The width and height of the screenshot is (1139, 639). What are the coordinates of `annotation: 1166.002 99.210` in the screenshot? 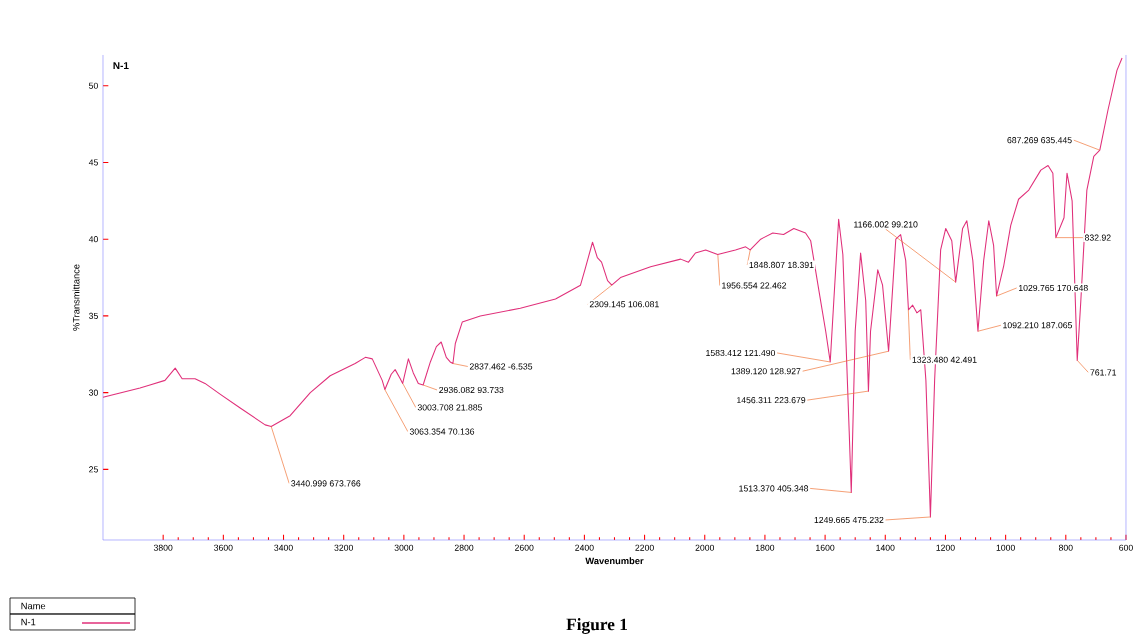 It's located at (886, 224).